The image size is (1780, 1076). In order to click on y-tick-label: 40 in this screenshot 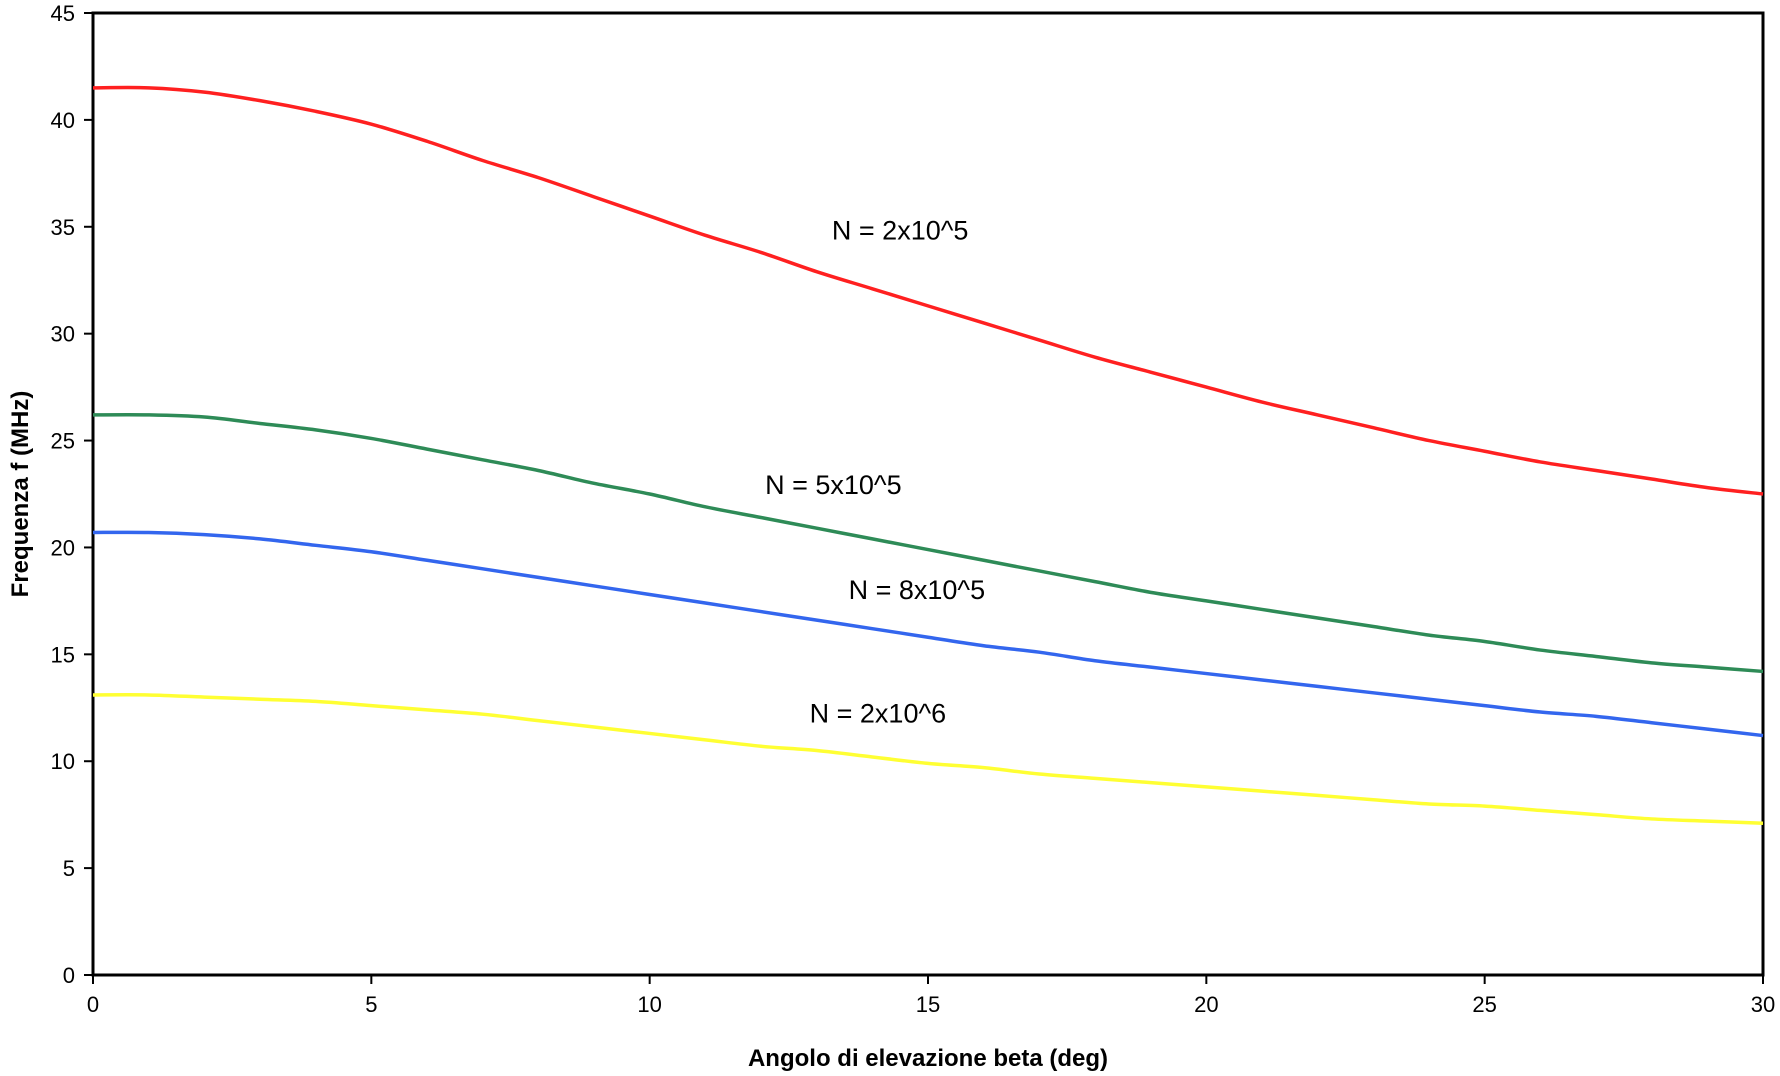, I will do `click(63, 120)`.